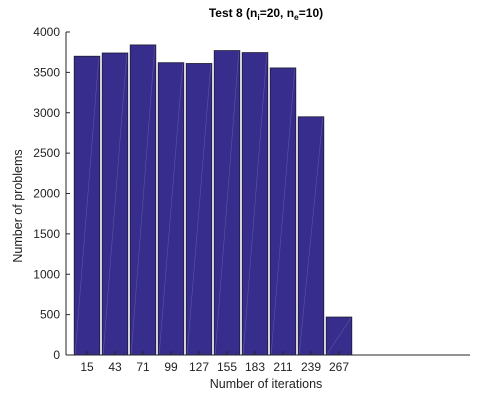 The height and width of the screenshot is (396, 479). What do you see at coordinates (46, 153) in the screenshot?
I see `y-tick-label-2500: 2500` at bounding box center [46, 153].